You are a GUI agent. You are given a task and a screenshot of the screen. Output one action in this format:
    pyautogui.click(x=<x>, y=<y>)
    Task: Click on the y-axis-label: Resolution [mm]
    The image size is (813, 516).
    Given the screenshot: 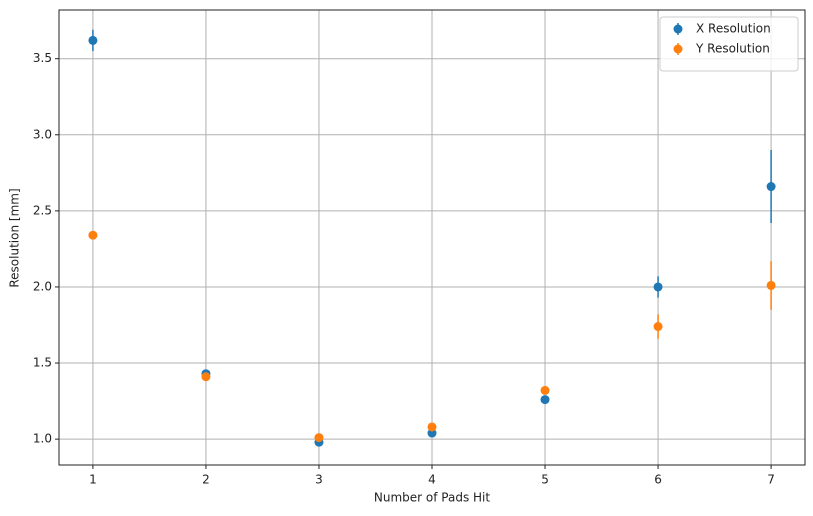 What is the action you would take?
    pyautogui.click(x=15, y=237)
    